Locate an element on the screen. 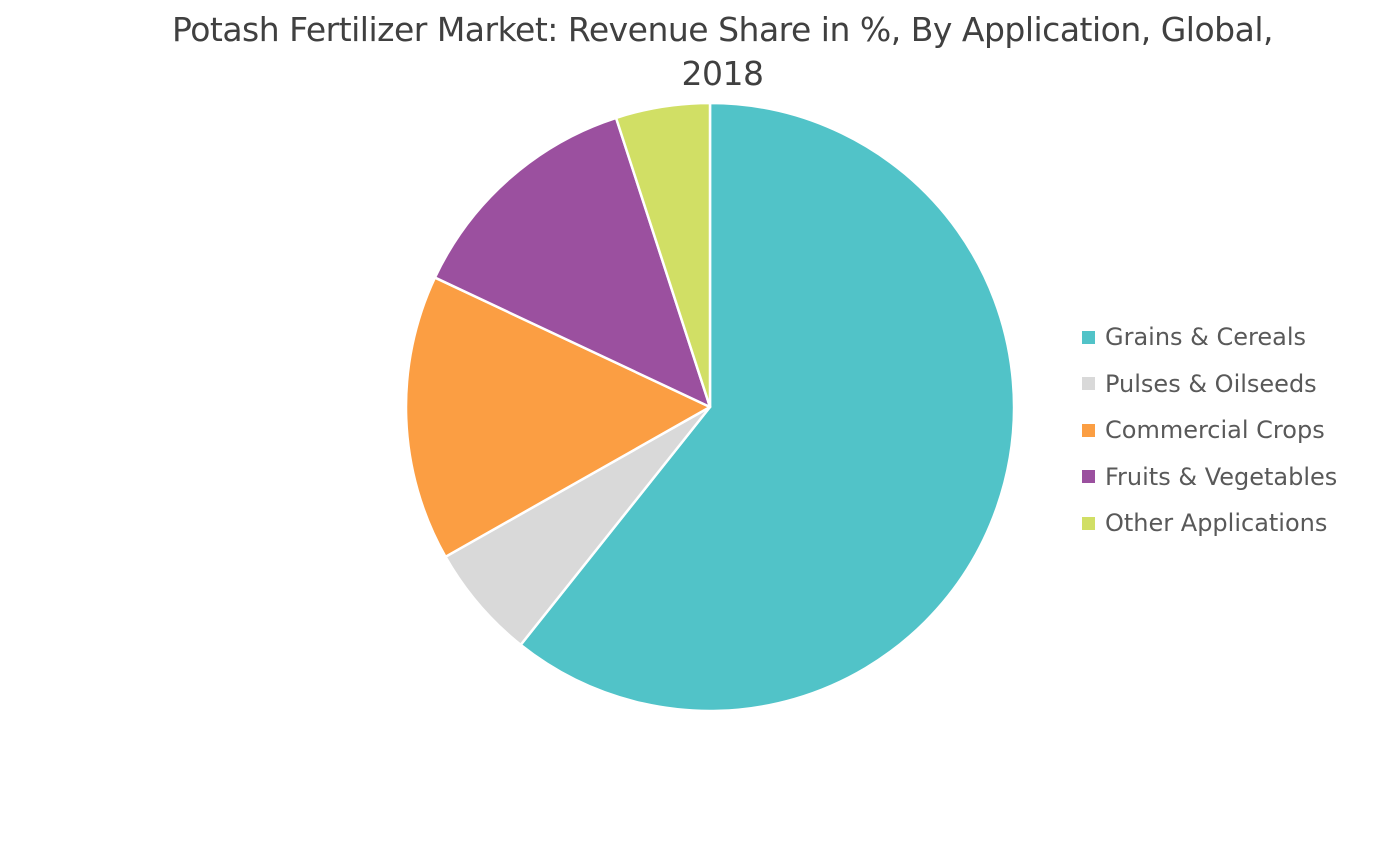 The height and width of the screenshot is (865, 1399). legend-label: Other Applications is located at coordinates (1216, 523).